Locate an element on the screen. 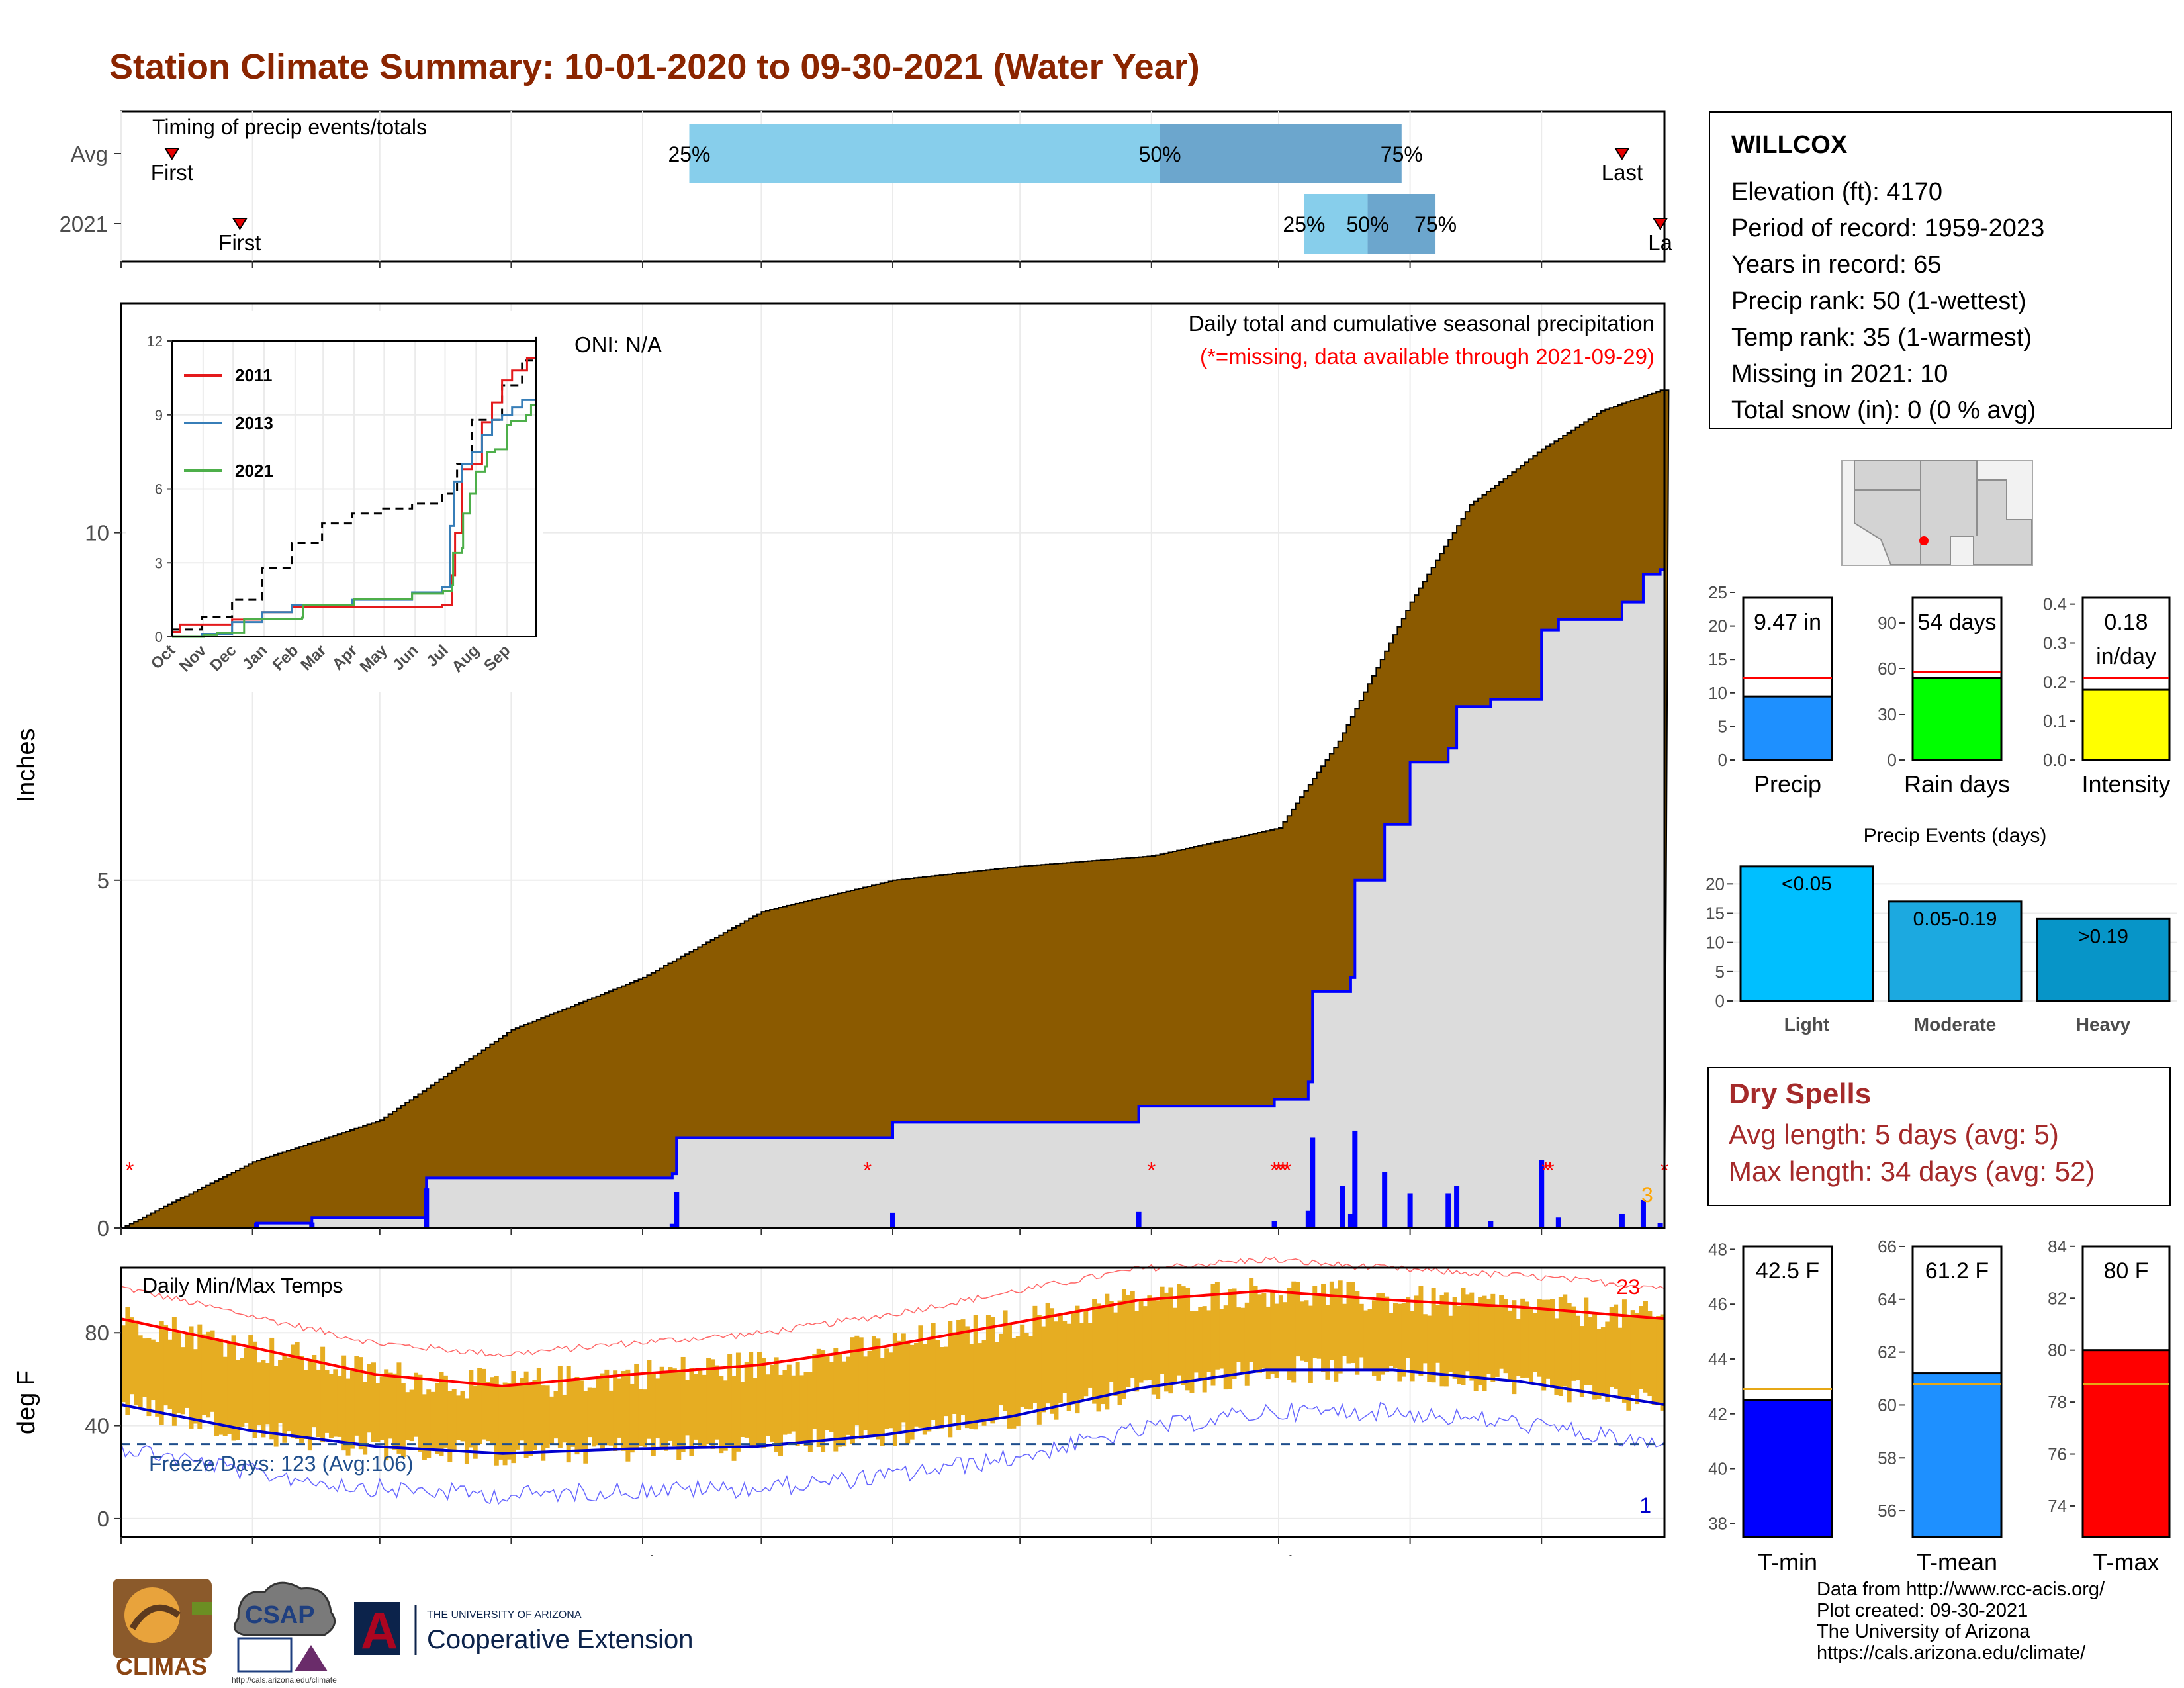  station-precip-rank: Precip rank: 50 (1-wettest) is located at coordinates (1878, 301).